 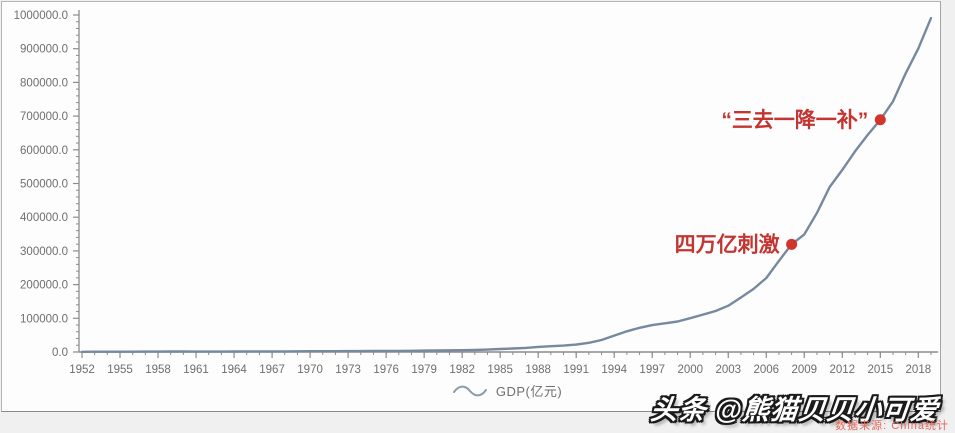 What do you see at coordinates (41, 16) in the screenshot?
I see `y-tick-label: 1000000.0` at bounding box center [41, 16].